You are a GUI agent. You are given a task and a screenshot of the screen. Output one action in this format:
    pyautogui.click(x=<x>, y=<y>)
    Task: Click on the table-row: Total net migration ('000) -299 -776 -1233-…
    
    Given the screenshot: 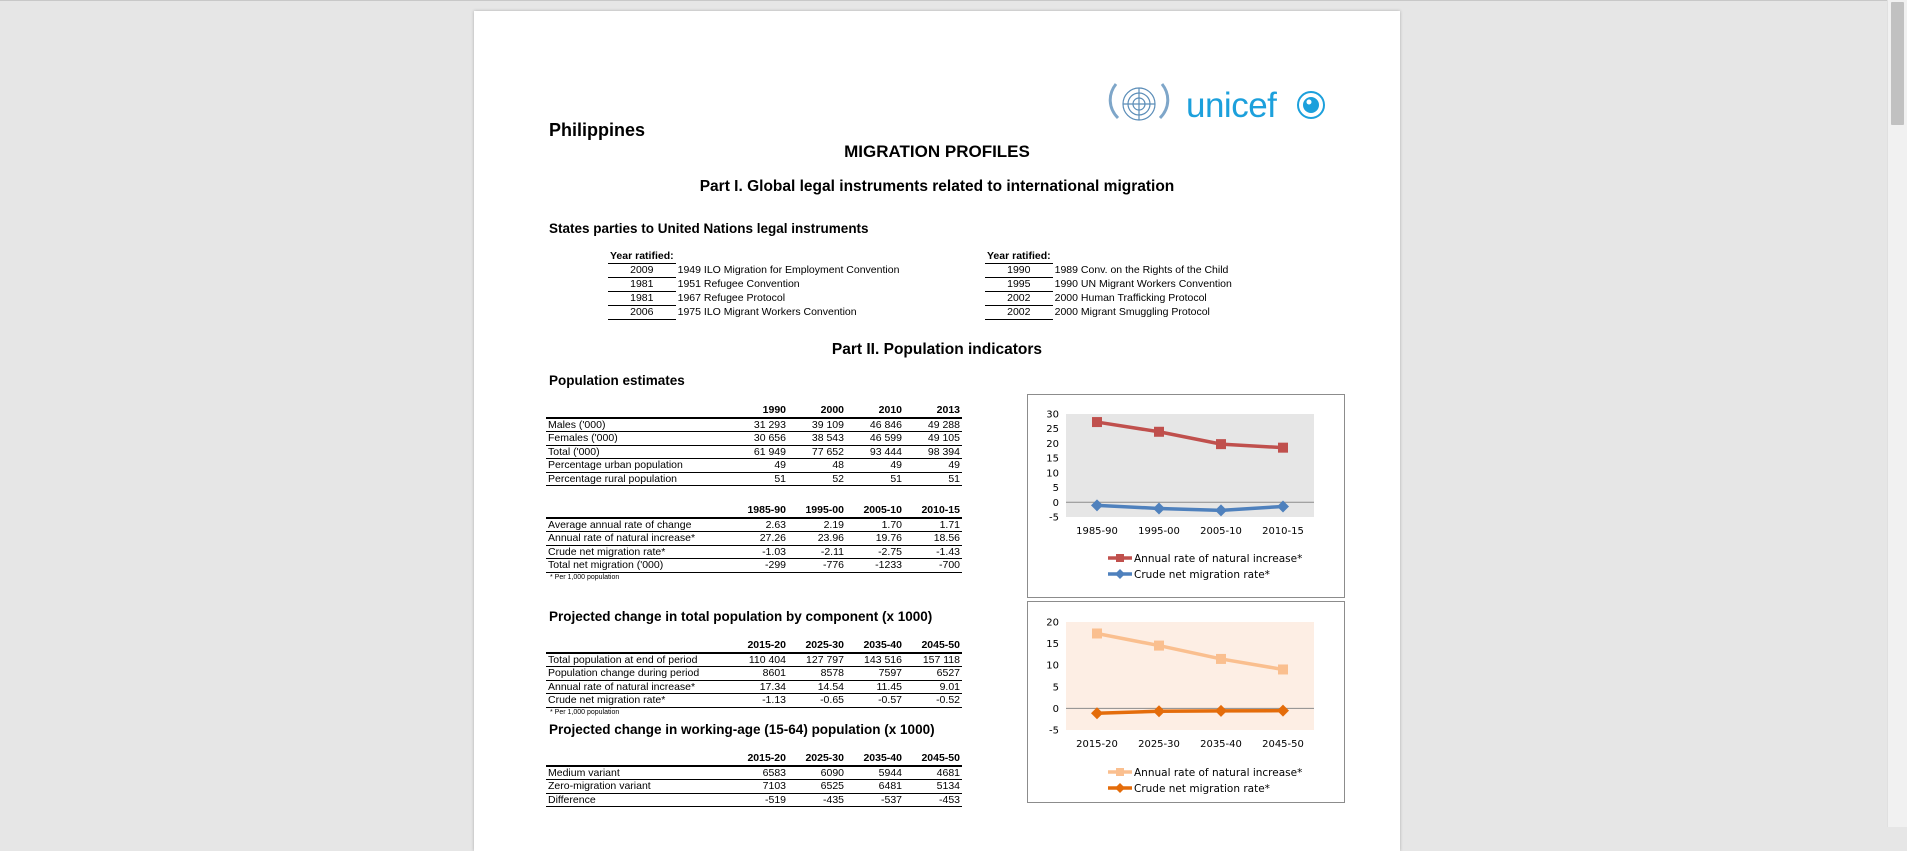 What is the action you would take?
    pyautogui.click(x=754, y=565)
    